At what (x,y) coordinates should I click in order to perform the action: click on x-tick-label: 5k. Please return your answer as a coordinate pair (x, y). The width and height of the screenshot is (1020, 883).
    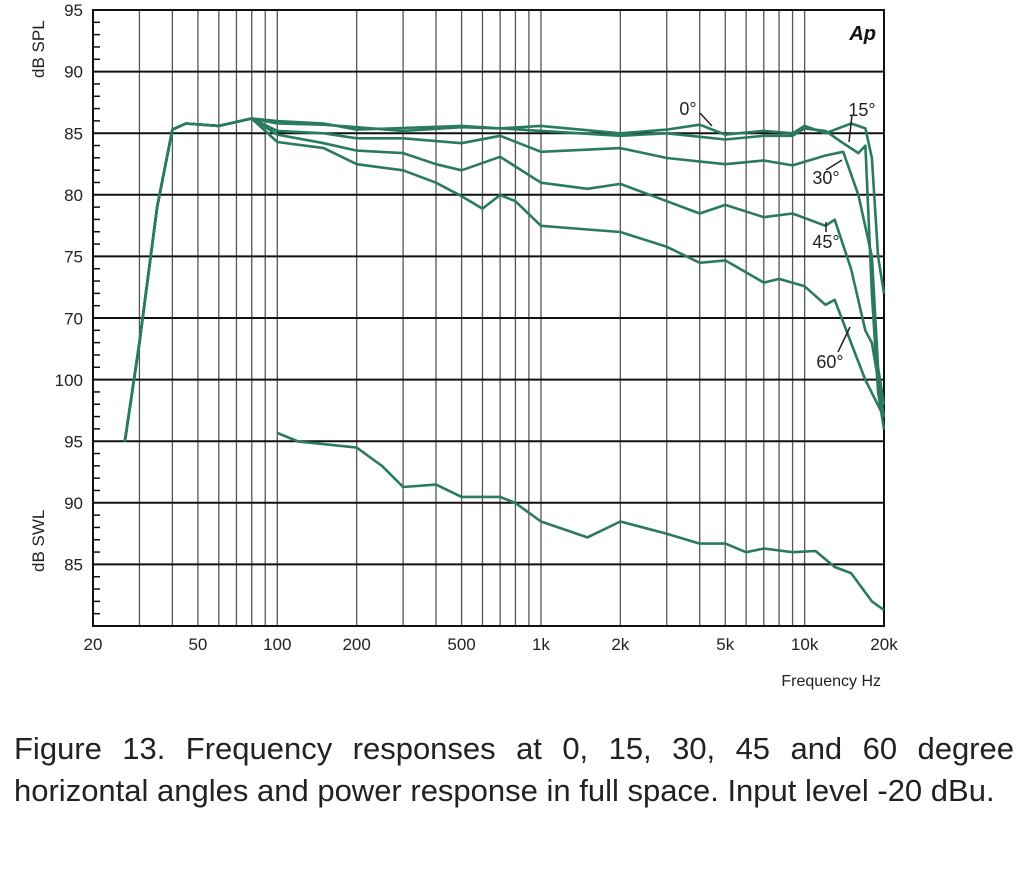
    Looking at the image, I should click on (725, 644).